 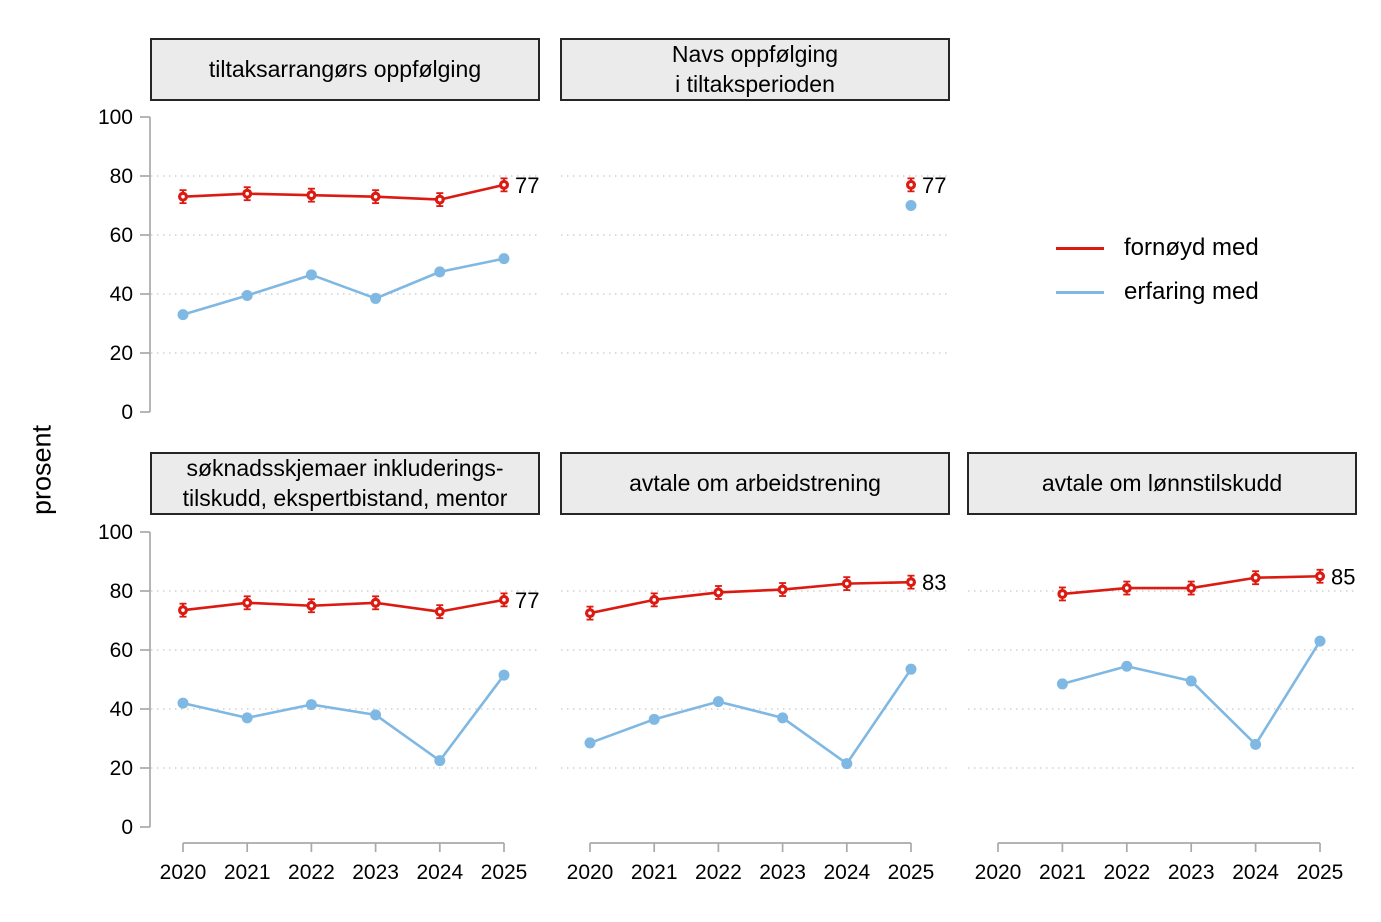 I want to click on legend-item-fornoyd: fornøyd med, so click(x=1157, y=248).